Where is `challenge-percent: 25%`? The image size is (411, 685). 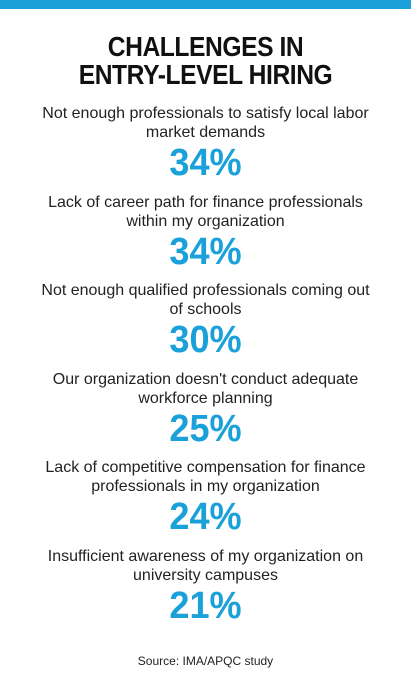 challenge-percent: 25% is located at coordinates (205, 428).